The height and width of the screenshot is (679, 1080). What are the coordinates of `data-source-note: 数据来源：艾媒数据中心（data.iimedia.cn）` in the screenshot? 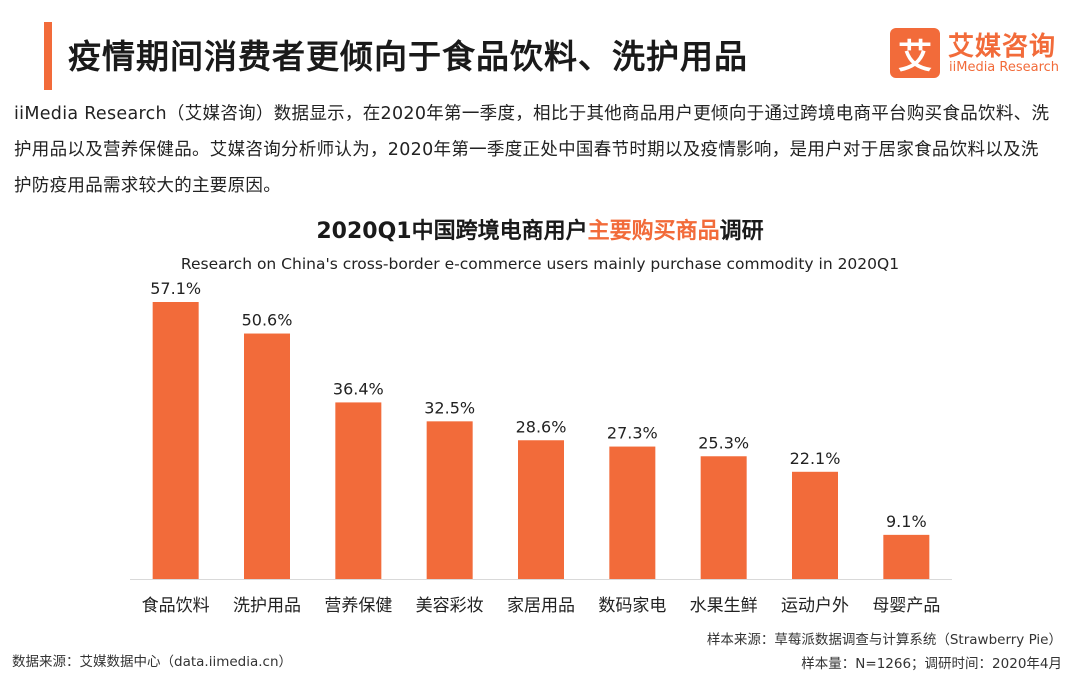 It's located at (152, 662).